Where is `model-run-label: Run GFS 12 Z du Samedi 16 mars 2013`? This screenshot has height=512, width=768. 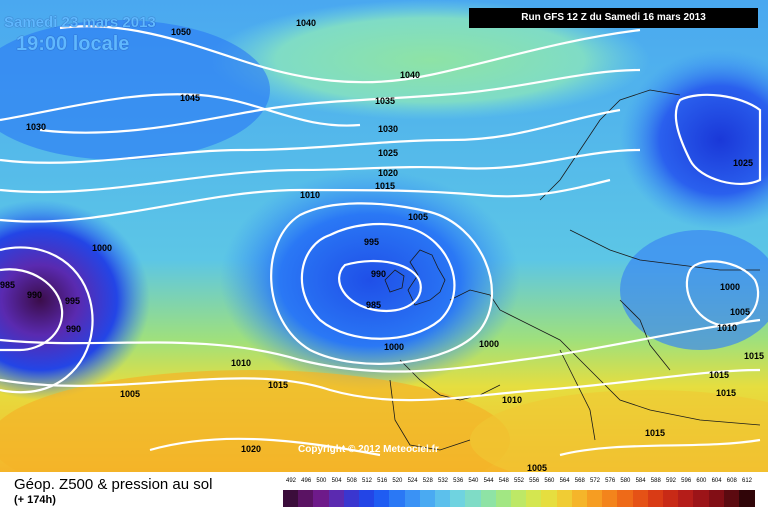
model-run-label: Run GFS 12 Z du Samedi 16 mars 2013 is located at coordinates (613, 18).